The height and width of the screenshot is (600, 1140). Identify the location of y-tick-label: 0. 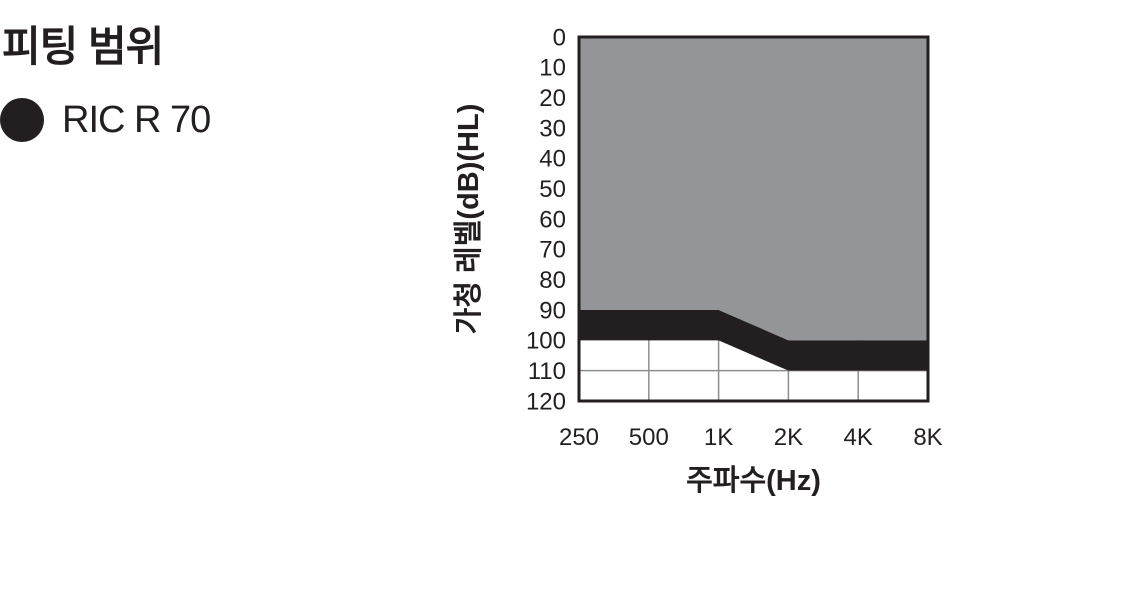
(559, 37).